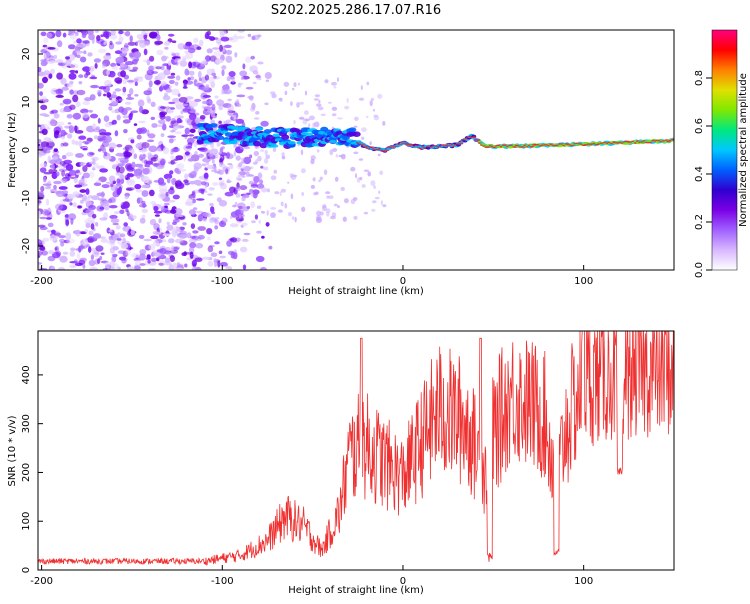 Image resolution: width=750 pixels, height=604 pixels. Describe the element at coordinates (311, 576) in the screenshot. I see `snr-x-ticks: -200 -100 0 100` at that location.